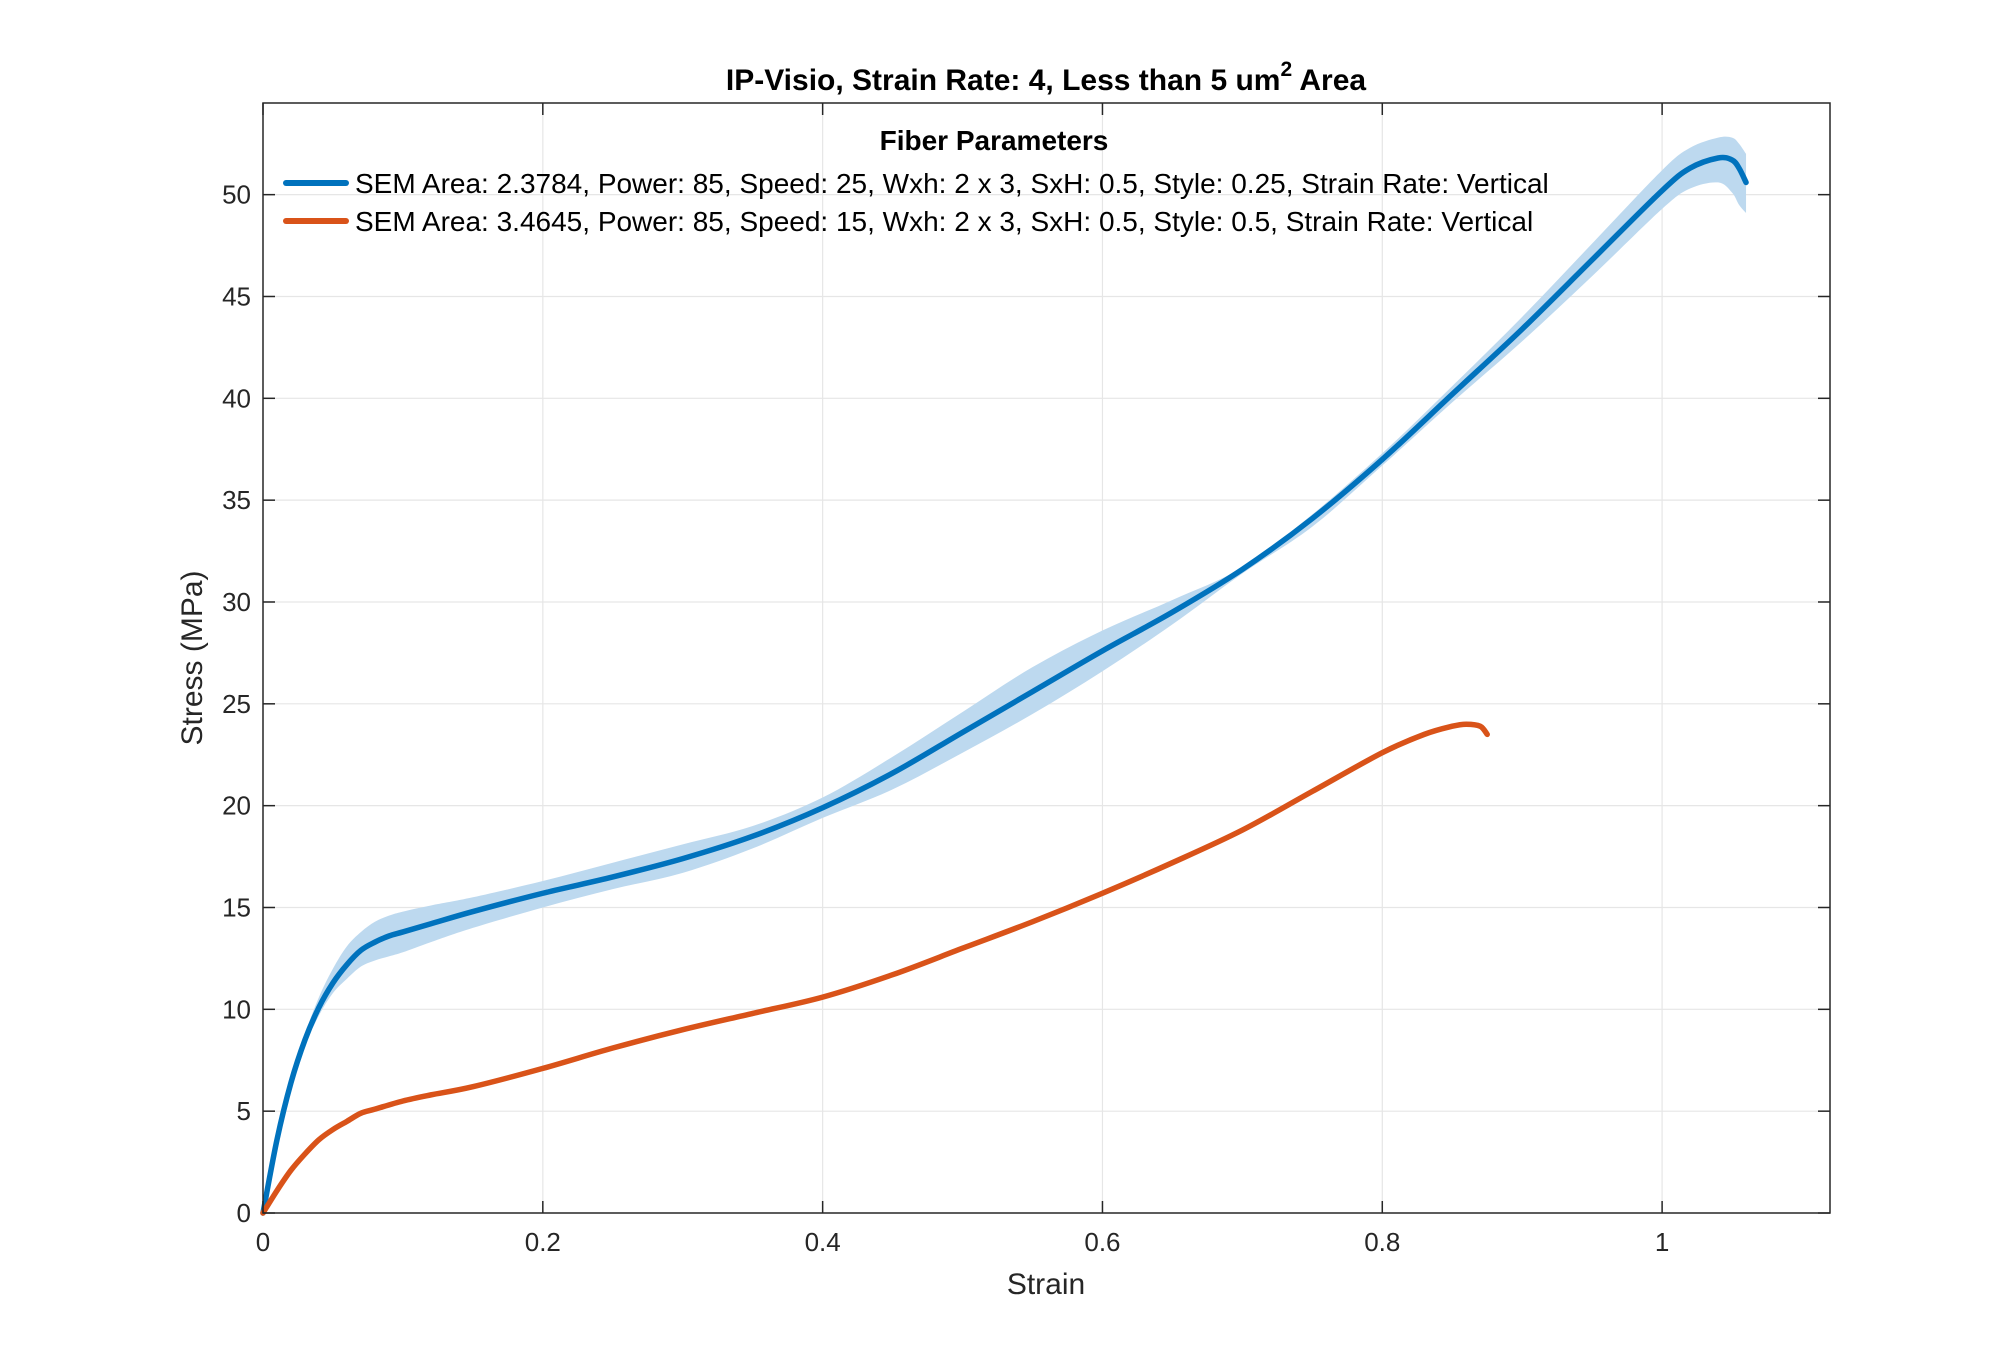 Image resolution: width=2000 pixels, height=1350 pixels. Describe the element at coordinates (1046, 1284) in the screenshot. I see `x-axis-label: Strain` at that location.